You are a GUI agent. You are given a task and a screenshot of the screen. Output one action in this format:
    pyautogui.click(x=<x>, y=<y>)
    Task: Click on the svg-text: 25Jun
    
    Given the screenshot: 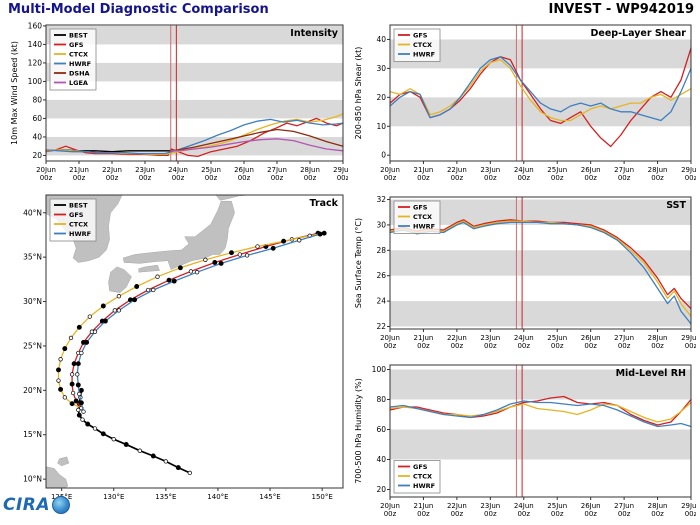 What is the action you would take?
    pyautogui.click(x=557, y=170)
    